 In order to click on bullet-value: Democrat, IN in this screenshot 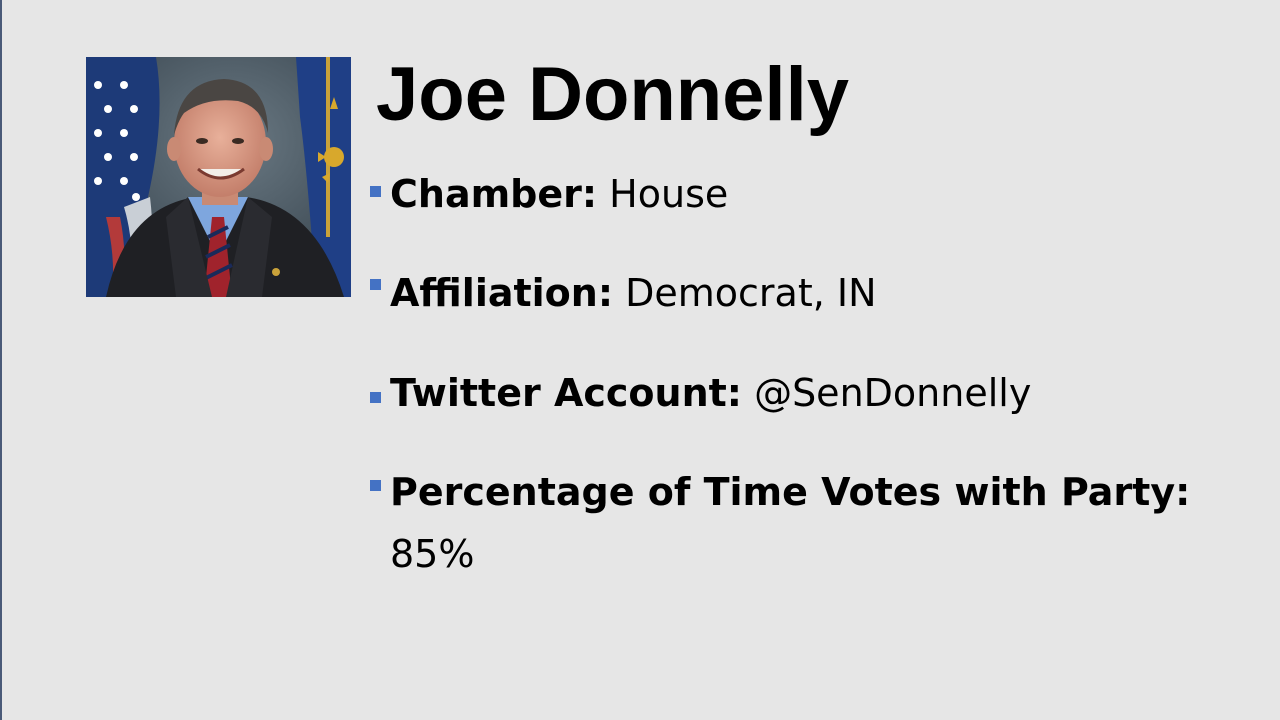, I will do `click(745, 293)`.